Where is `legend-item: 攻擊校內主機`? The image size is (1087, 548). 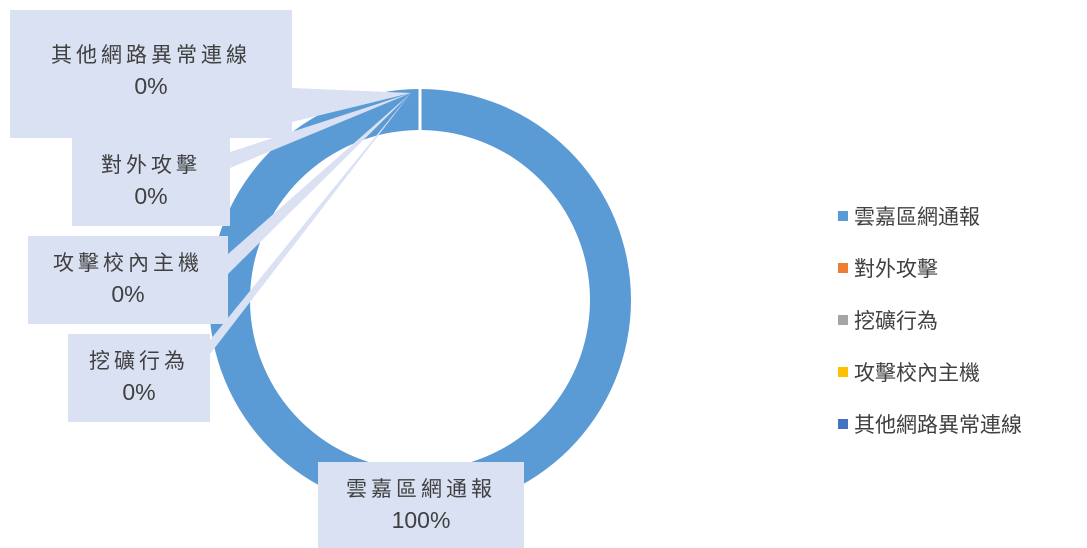
legend-item: 攻擊校內主機 is located at coordinates (930, 372).